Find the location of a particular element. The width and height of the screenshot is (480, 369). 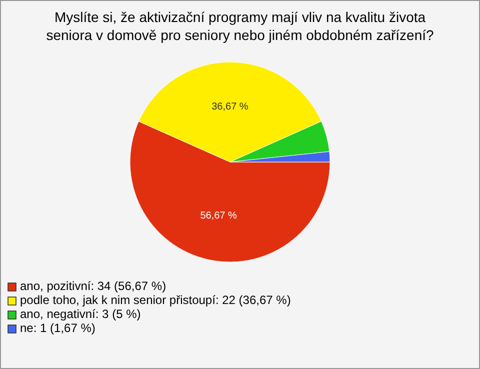

legend-label: podle toho, jak k nim senior přistoupí: 22 (36,67 %) is located at coordinates (155, 300).